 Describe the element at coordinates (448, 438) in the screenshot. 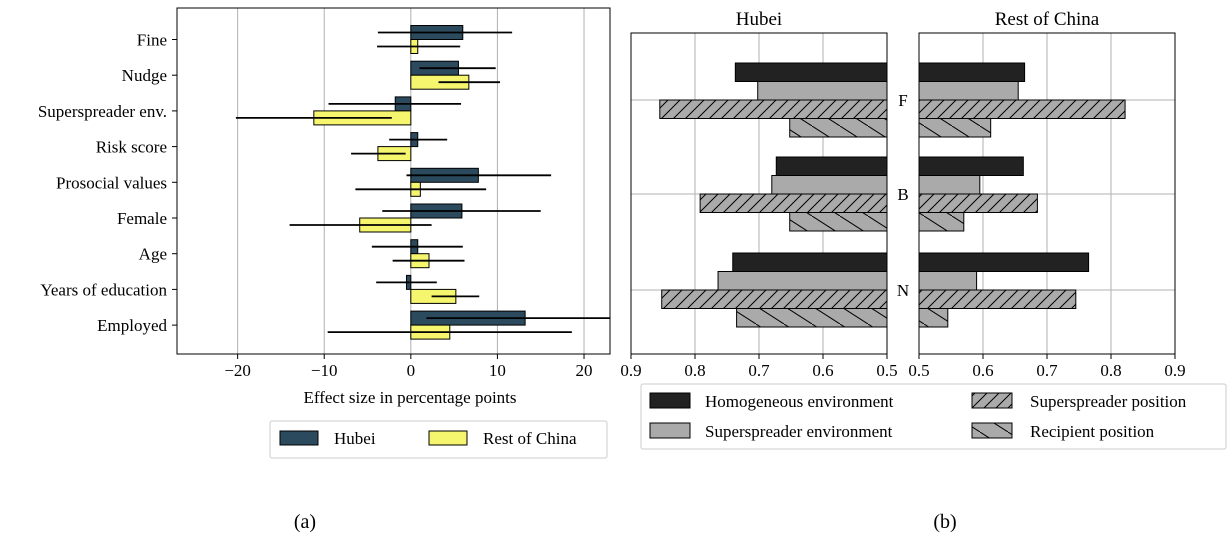

I see `legend-swatch-rest-of-china` at that location.